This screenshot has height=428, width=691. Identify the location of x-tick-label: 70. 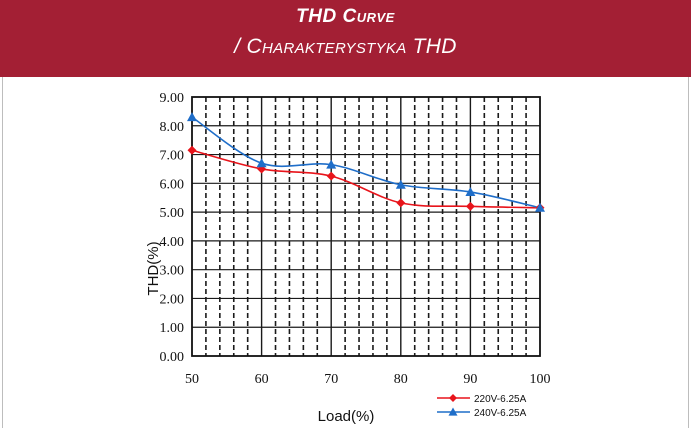
(331, 379).